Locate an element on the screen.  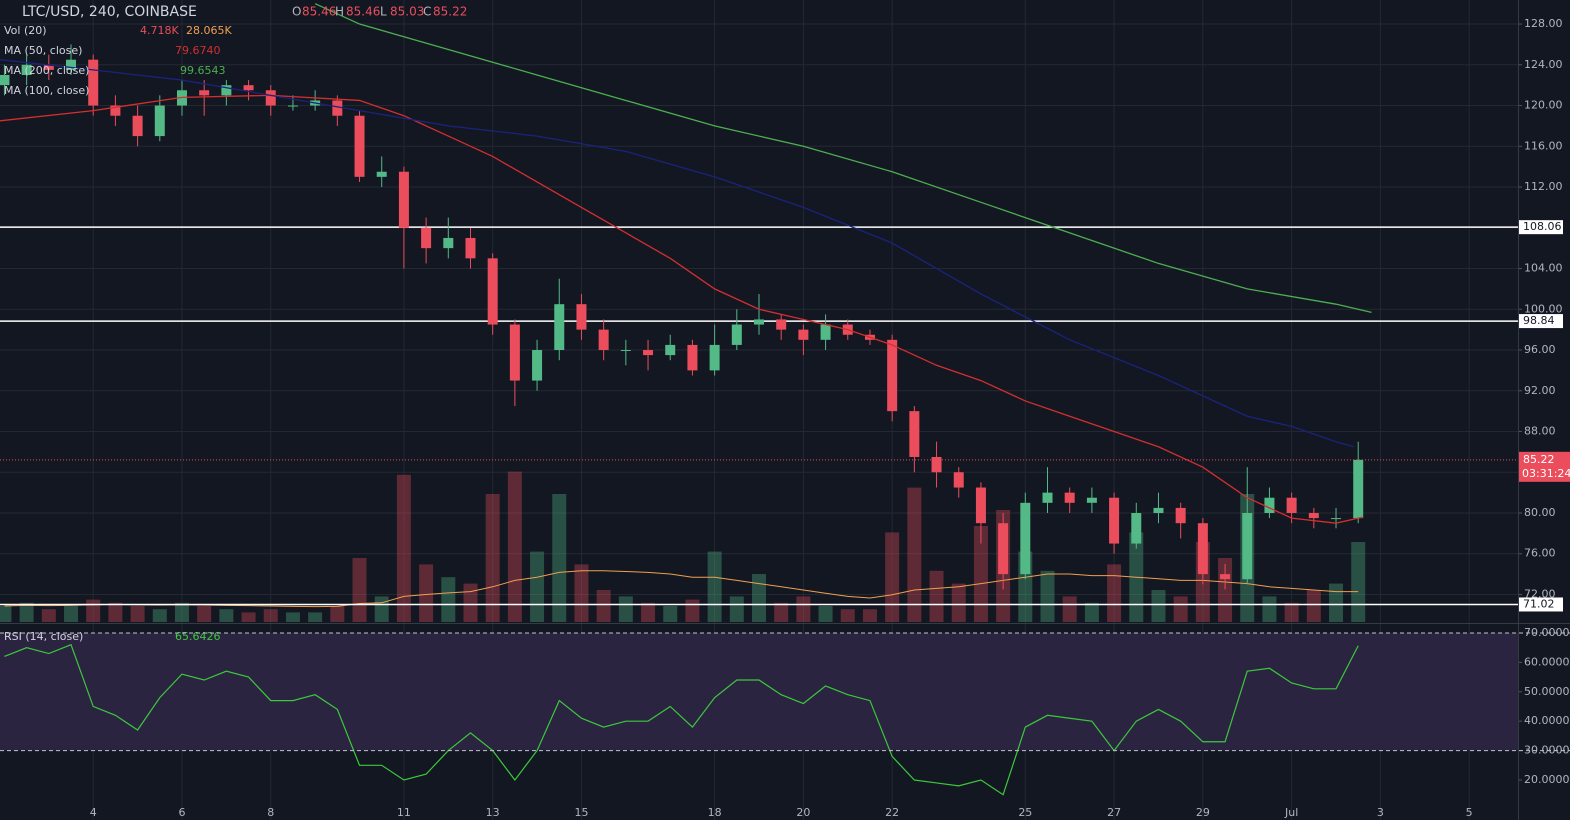
x-tick-label: 6 is located at coordinates (181, 812).